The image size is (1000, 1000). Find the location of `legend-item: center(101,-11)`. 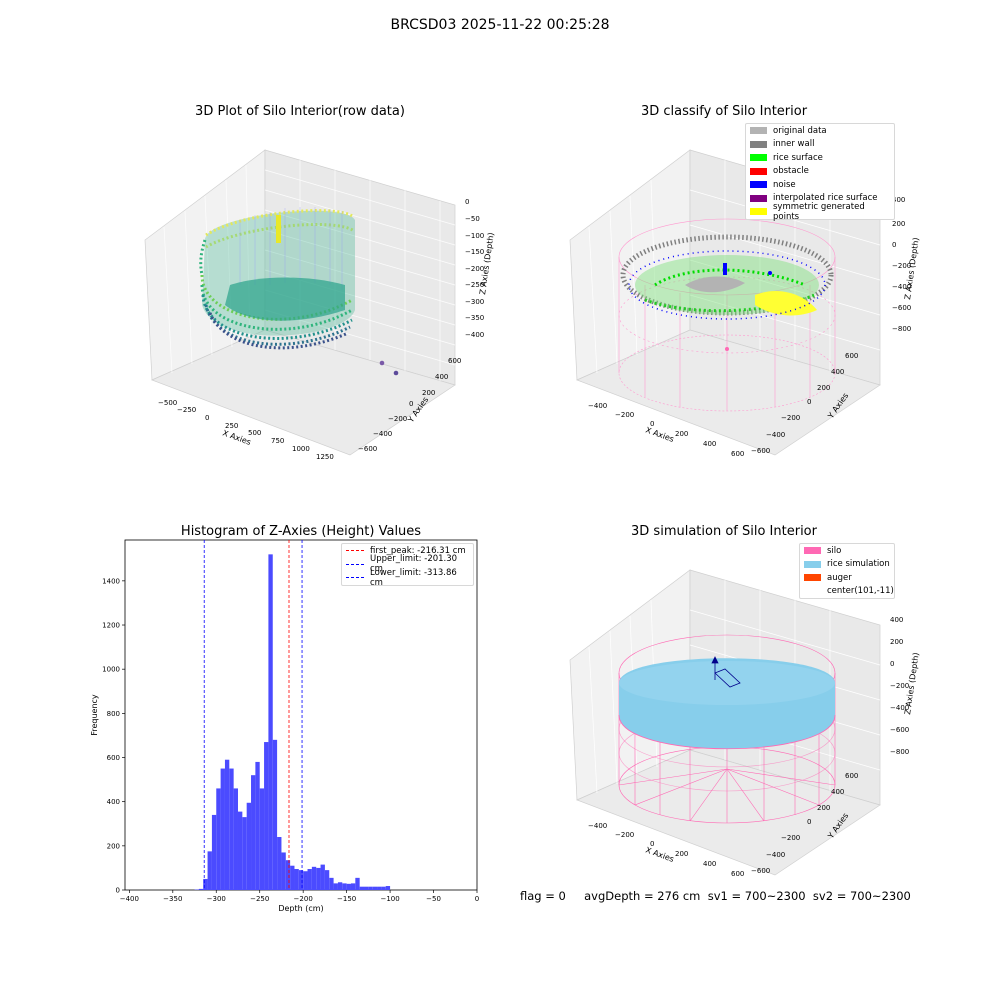

legend-item: center(101,-11) is located at coordinates (847, 592).